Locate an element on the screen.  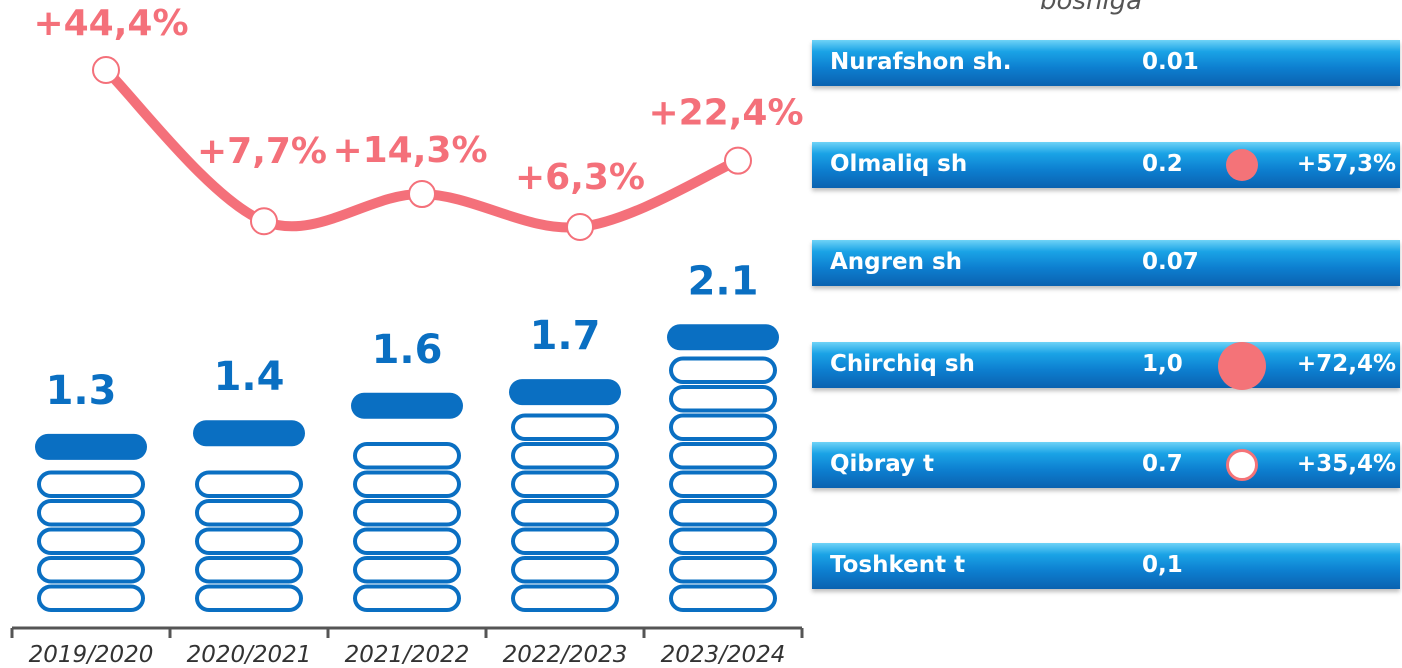
value-label: 1.3 is located at coordinates (81, 391).